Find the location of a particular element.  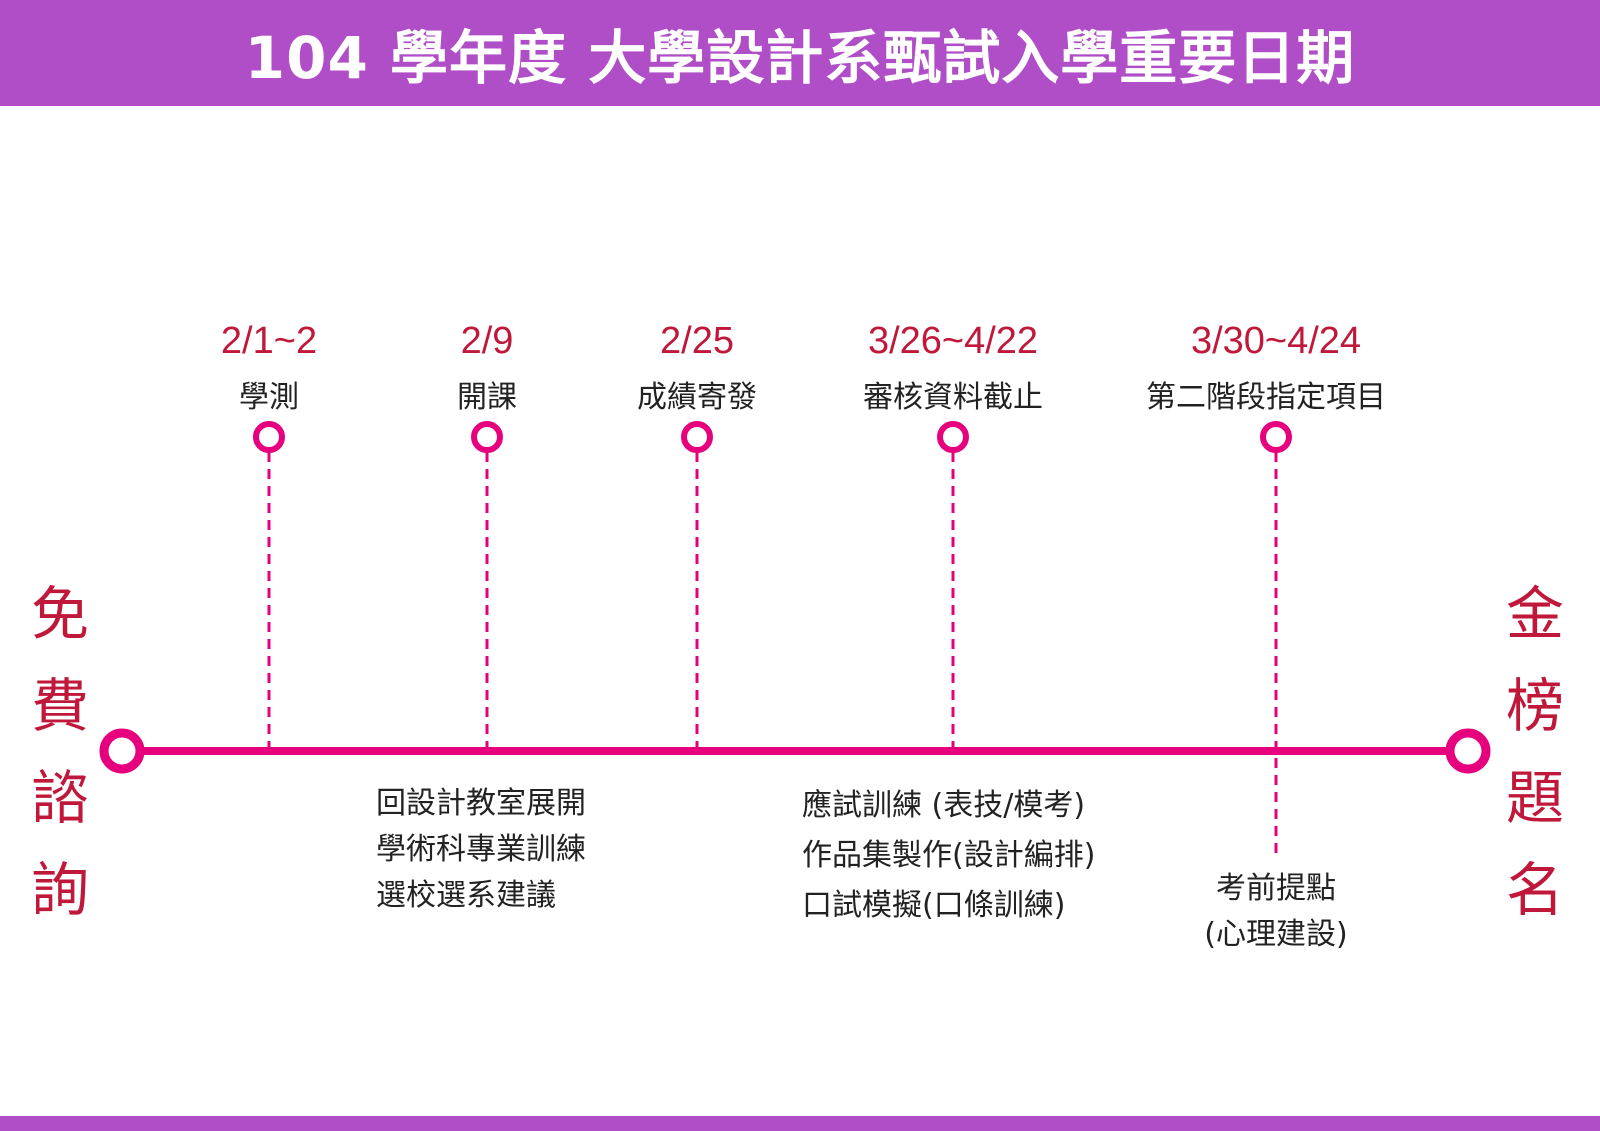

footer-bar is located at coordinates (800, 1123).